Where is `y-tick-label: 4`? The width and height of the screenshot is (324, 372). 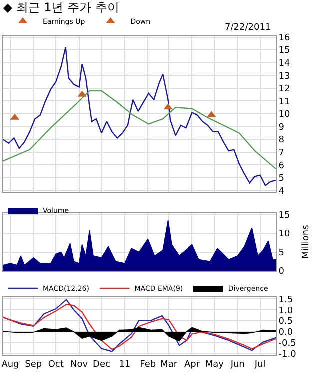 y-tick-label: 4 is located at coordinates (281, 191).